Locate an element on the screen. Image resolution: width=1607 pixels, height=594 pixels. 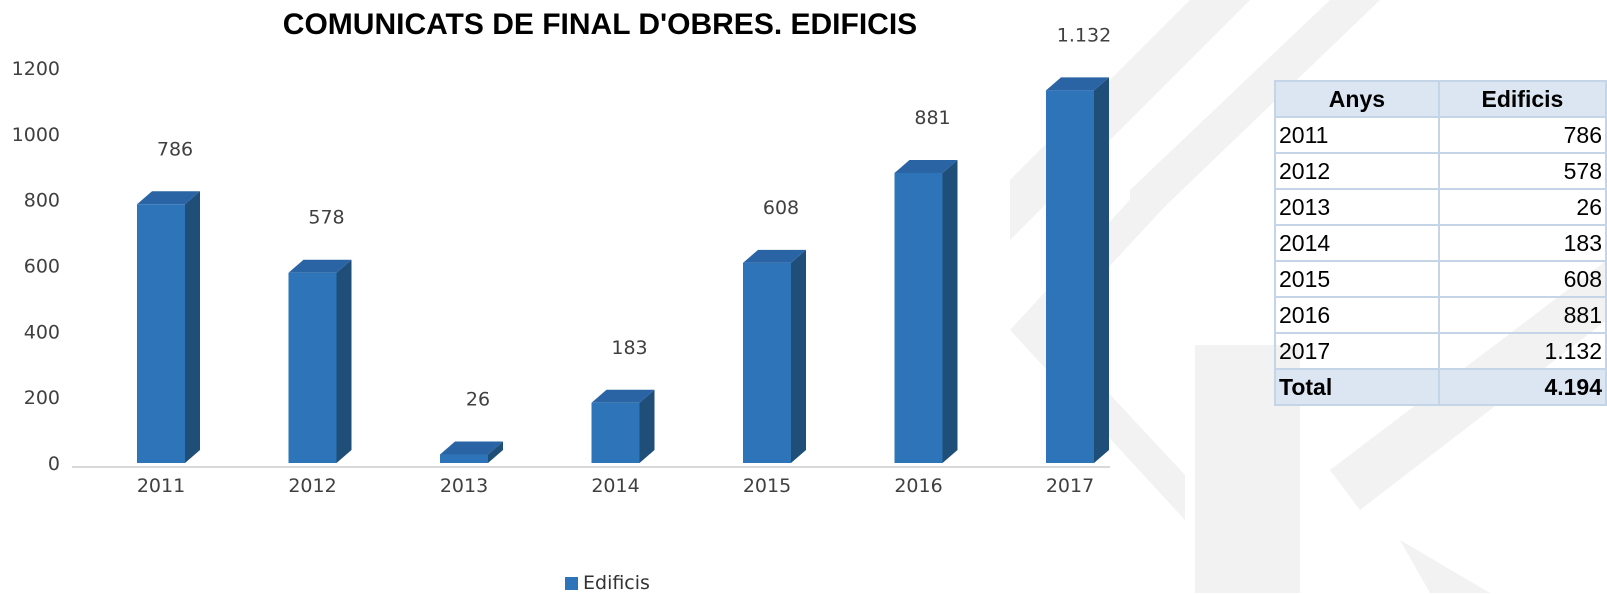
data-label: 881 is located at coordinates (932, 118).